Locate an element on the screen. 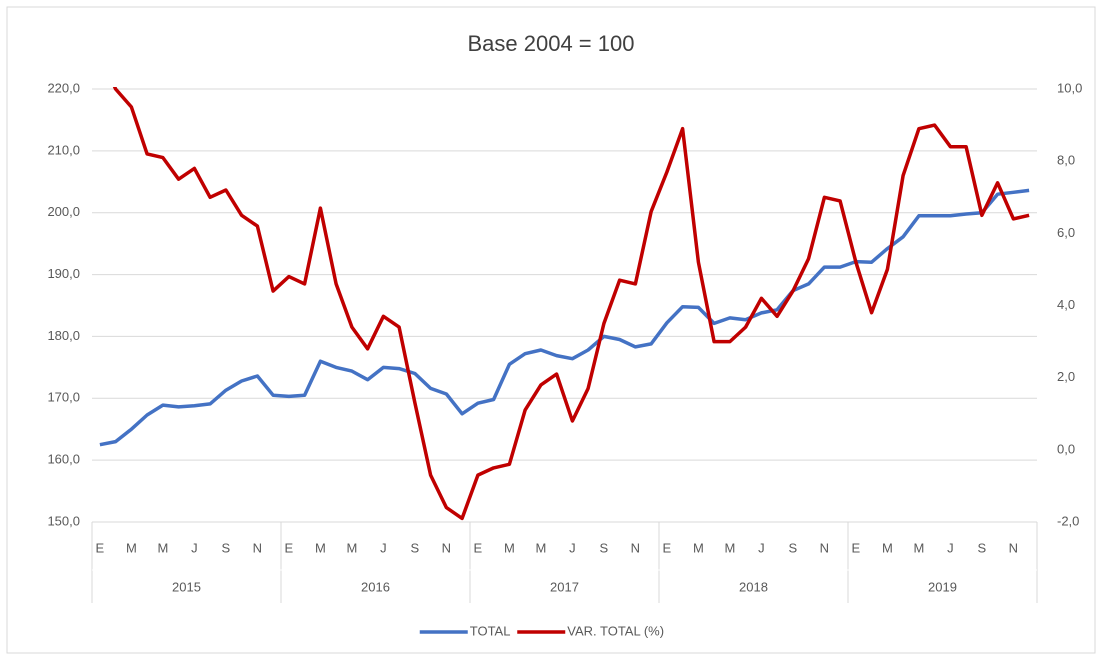 Image resolution: width=1102 pixels, height=660 pixels. y-tick-label: 200,0 is located at coordinates (63, 211).